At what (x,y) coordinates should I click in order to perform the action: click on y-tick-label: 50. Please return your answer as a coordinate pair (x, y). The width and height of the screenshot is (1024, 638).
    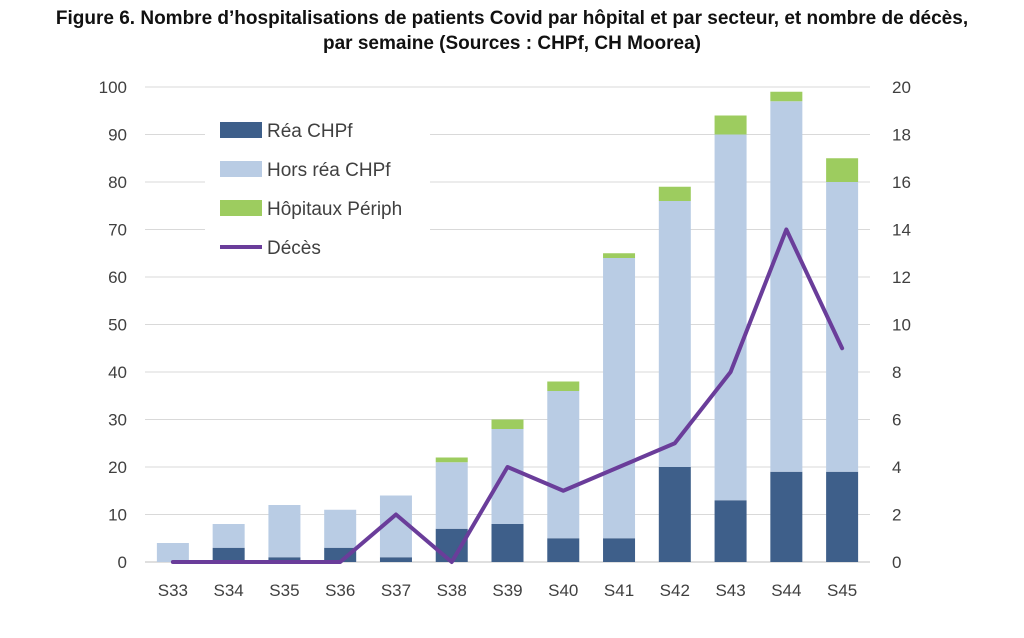
    Looking at the image, I should click on (117, 325).